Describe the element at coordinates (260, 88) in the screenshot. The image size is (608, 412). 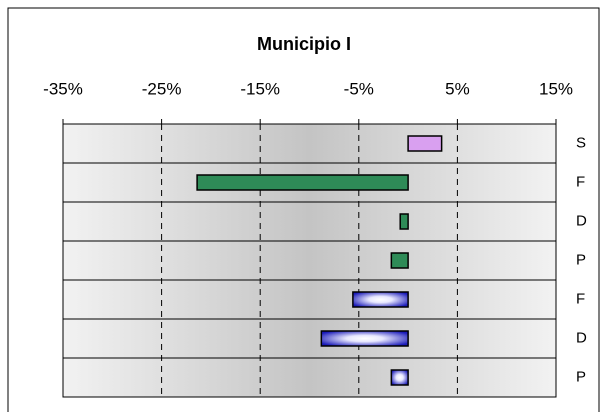
I see `x-tick-label: -15%` at that location.